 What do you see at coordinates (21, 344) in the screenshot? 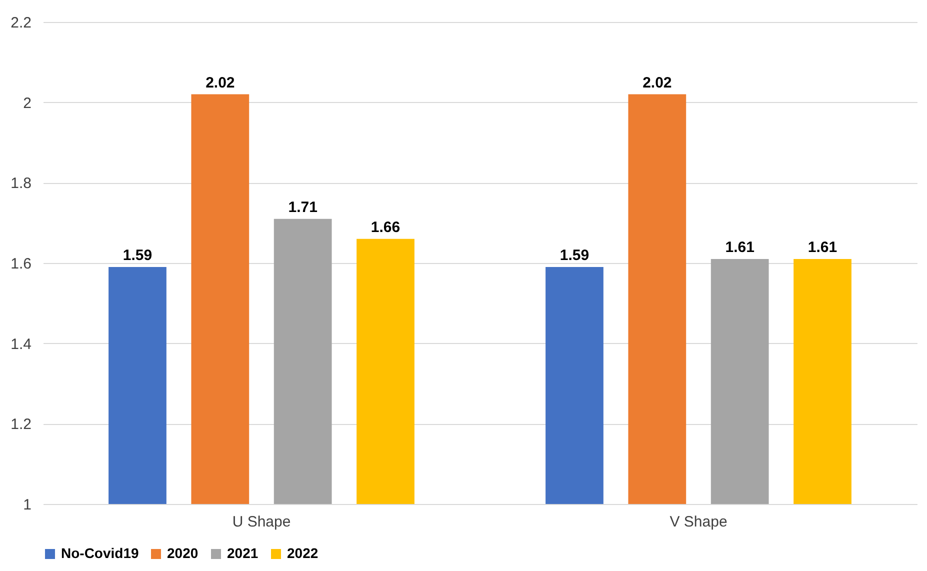
I see `y-tick-label: 1.4` at bounding box center [21, 344].